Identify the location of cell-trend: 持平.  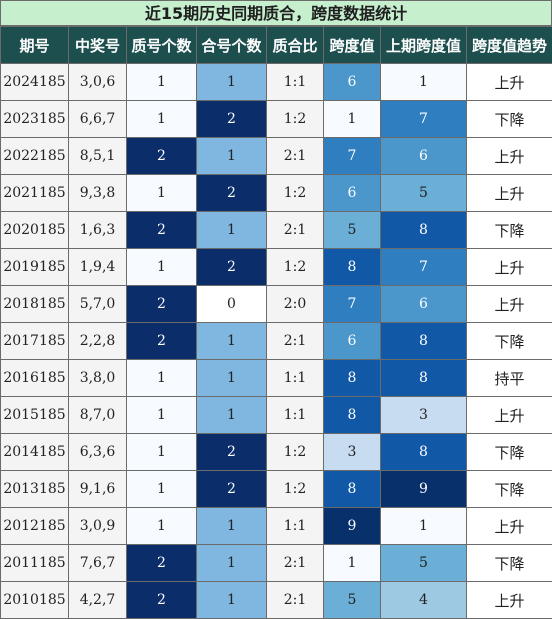
(509, 378).